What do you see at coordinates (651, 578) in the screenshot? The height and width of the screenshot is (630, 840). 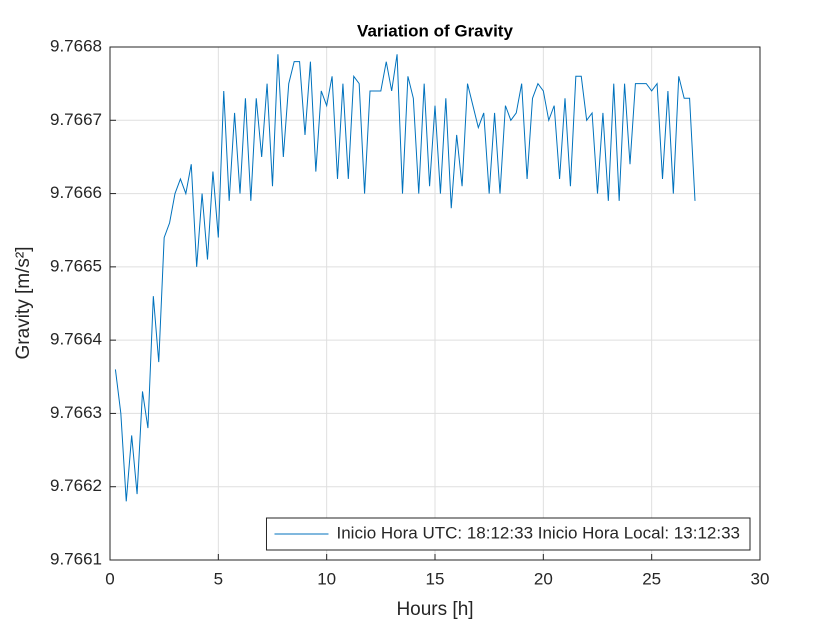 I see `x-tick-label: 25` at bounding box center [651, 578].